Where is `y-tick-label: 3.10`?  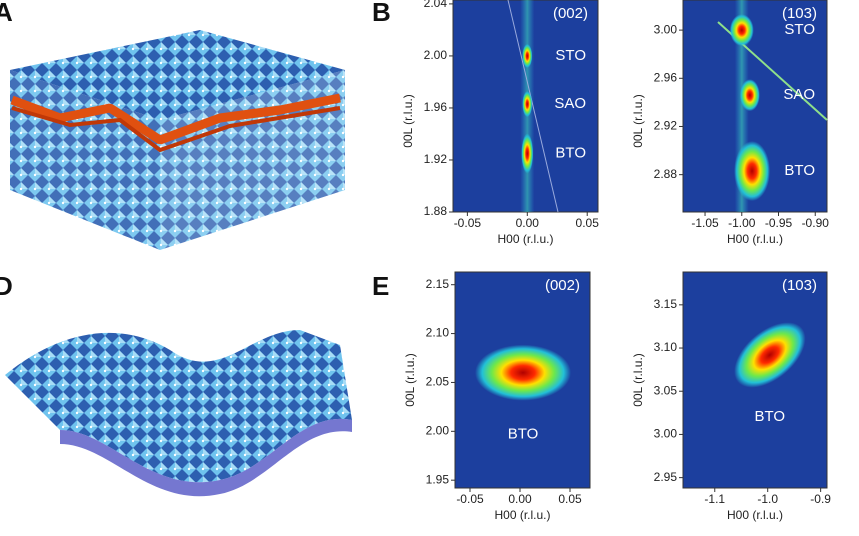
y-tick-label: 3.10 is located at coordinates (666, 347).